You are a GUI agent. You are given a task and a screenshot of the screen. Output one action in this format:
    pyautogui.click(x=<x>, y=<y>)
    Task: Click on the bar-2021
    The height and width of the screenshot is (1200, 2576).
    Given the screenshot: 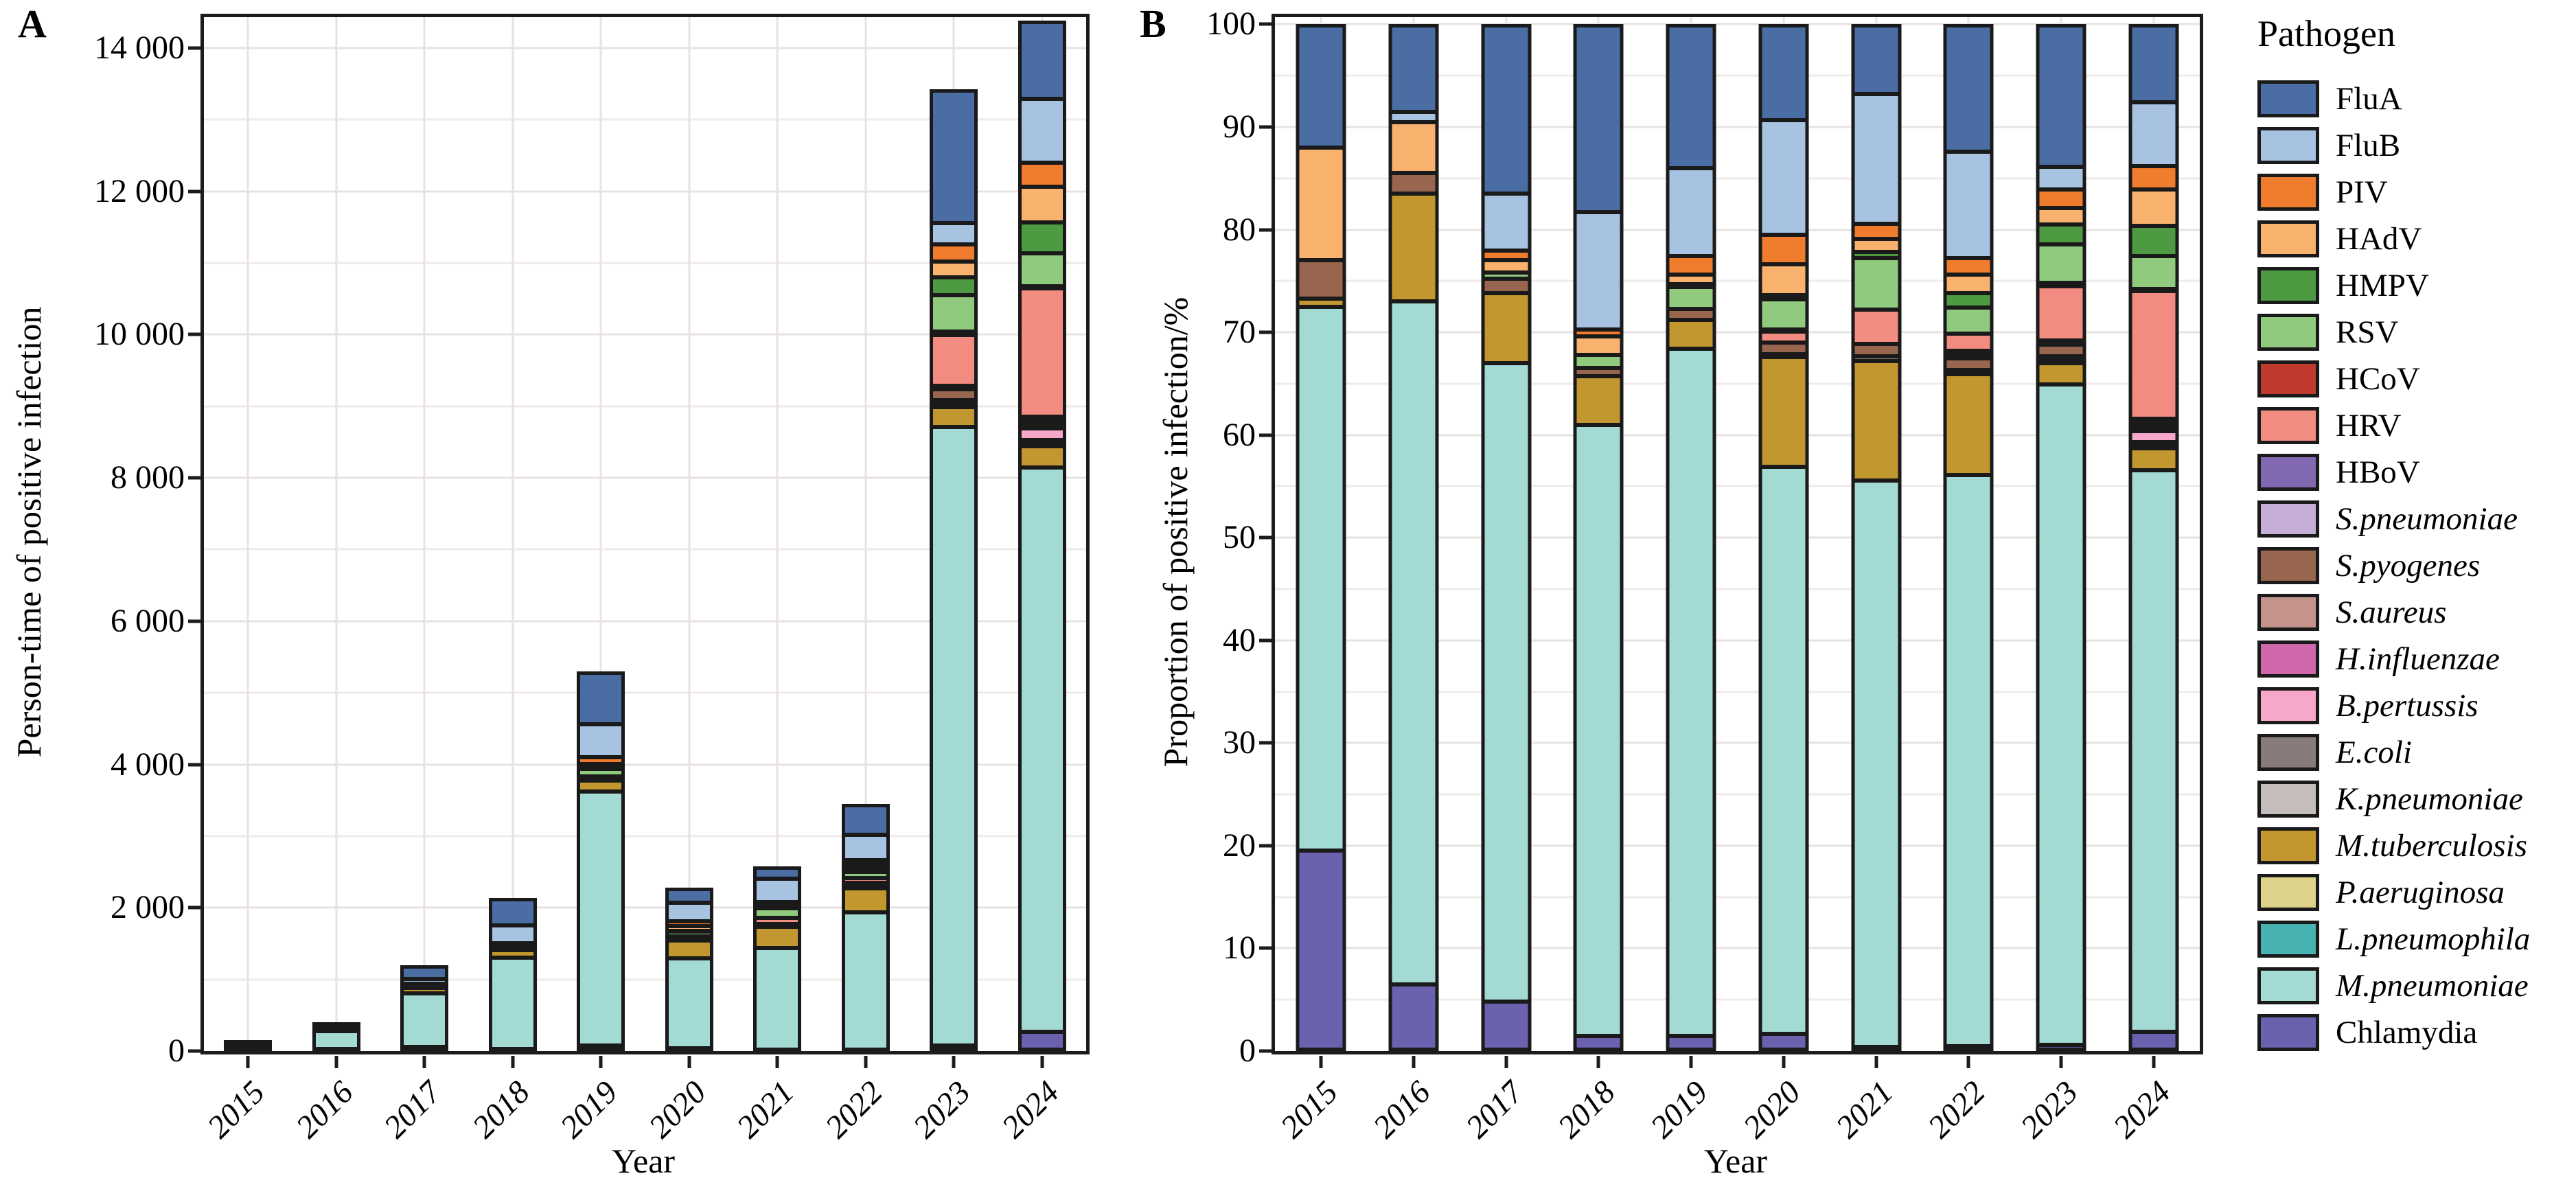 What is the action you would take?
    pyautogui.click(x=1876, y=537)
    